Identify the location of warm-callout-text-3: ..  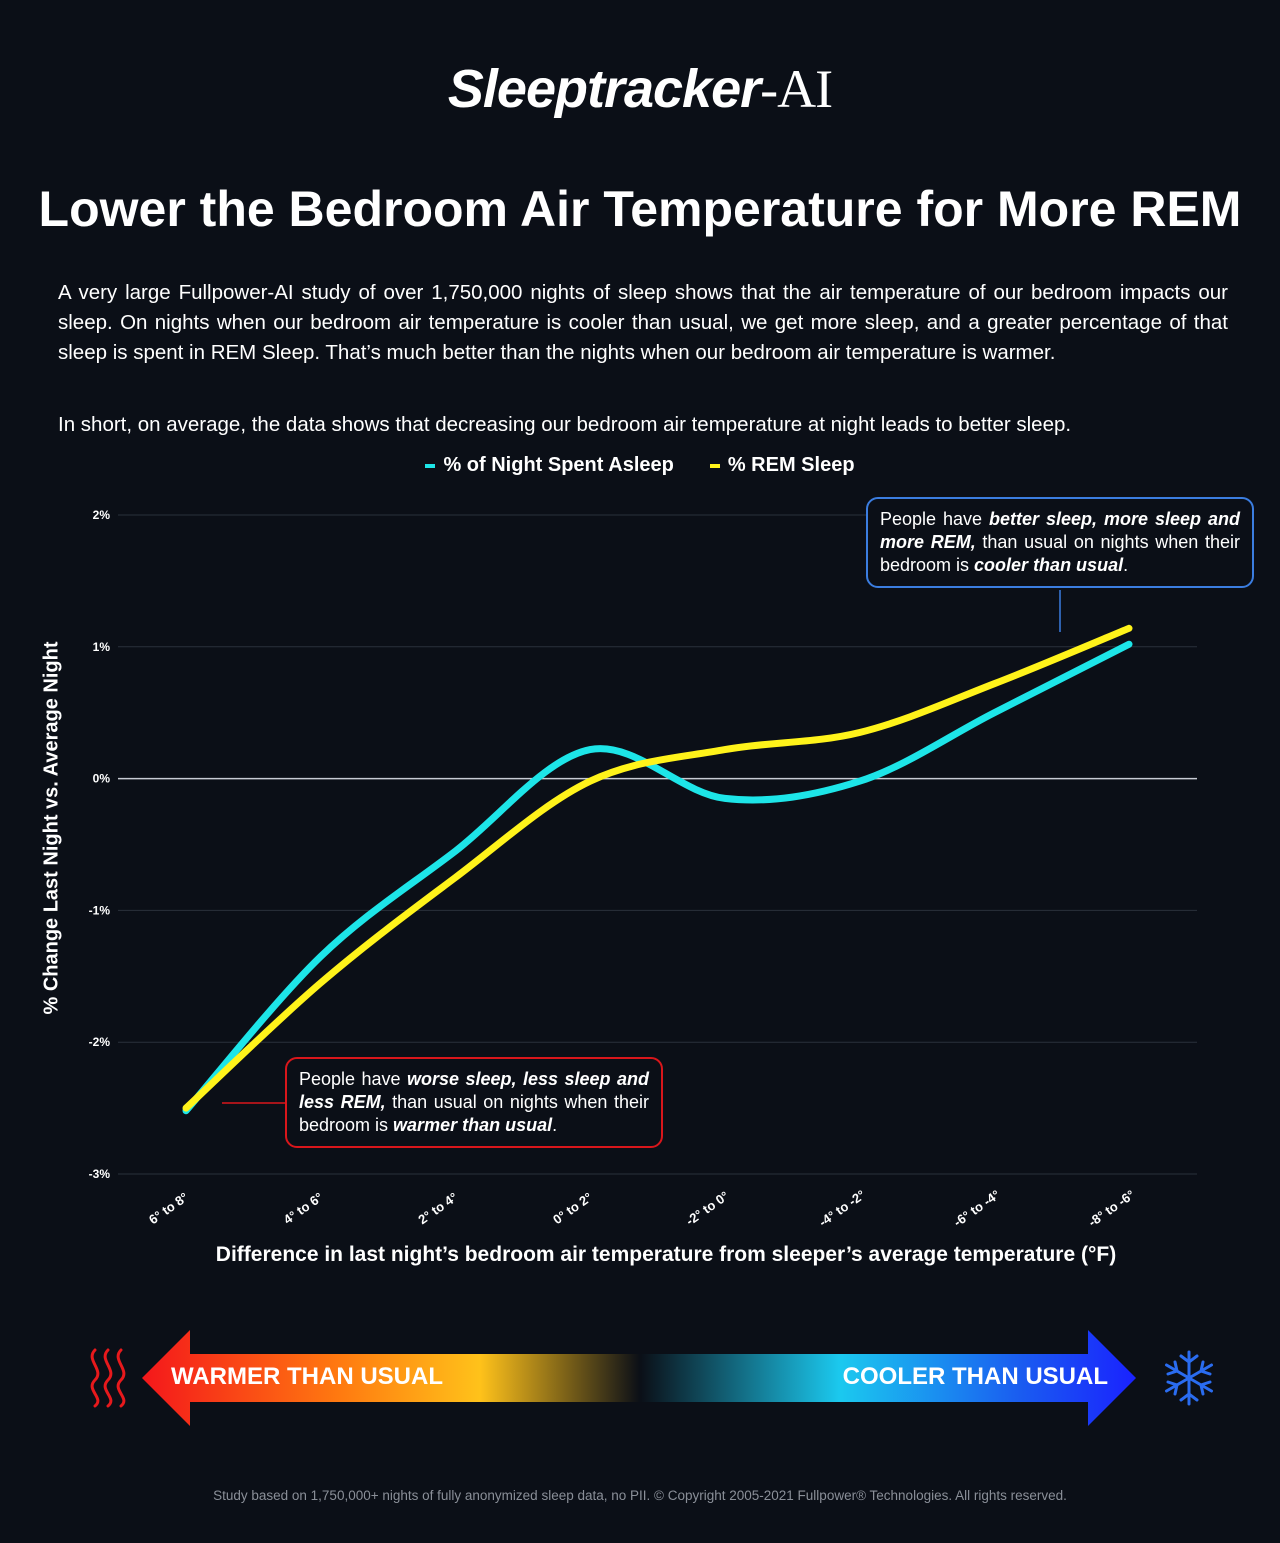
(555, 1125).